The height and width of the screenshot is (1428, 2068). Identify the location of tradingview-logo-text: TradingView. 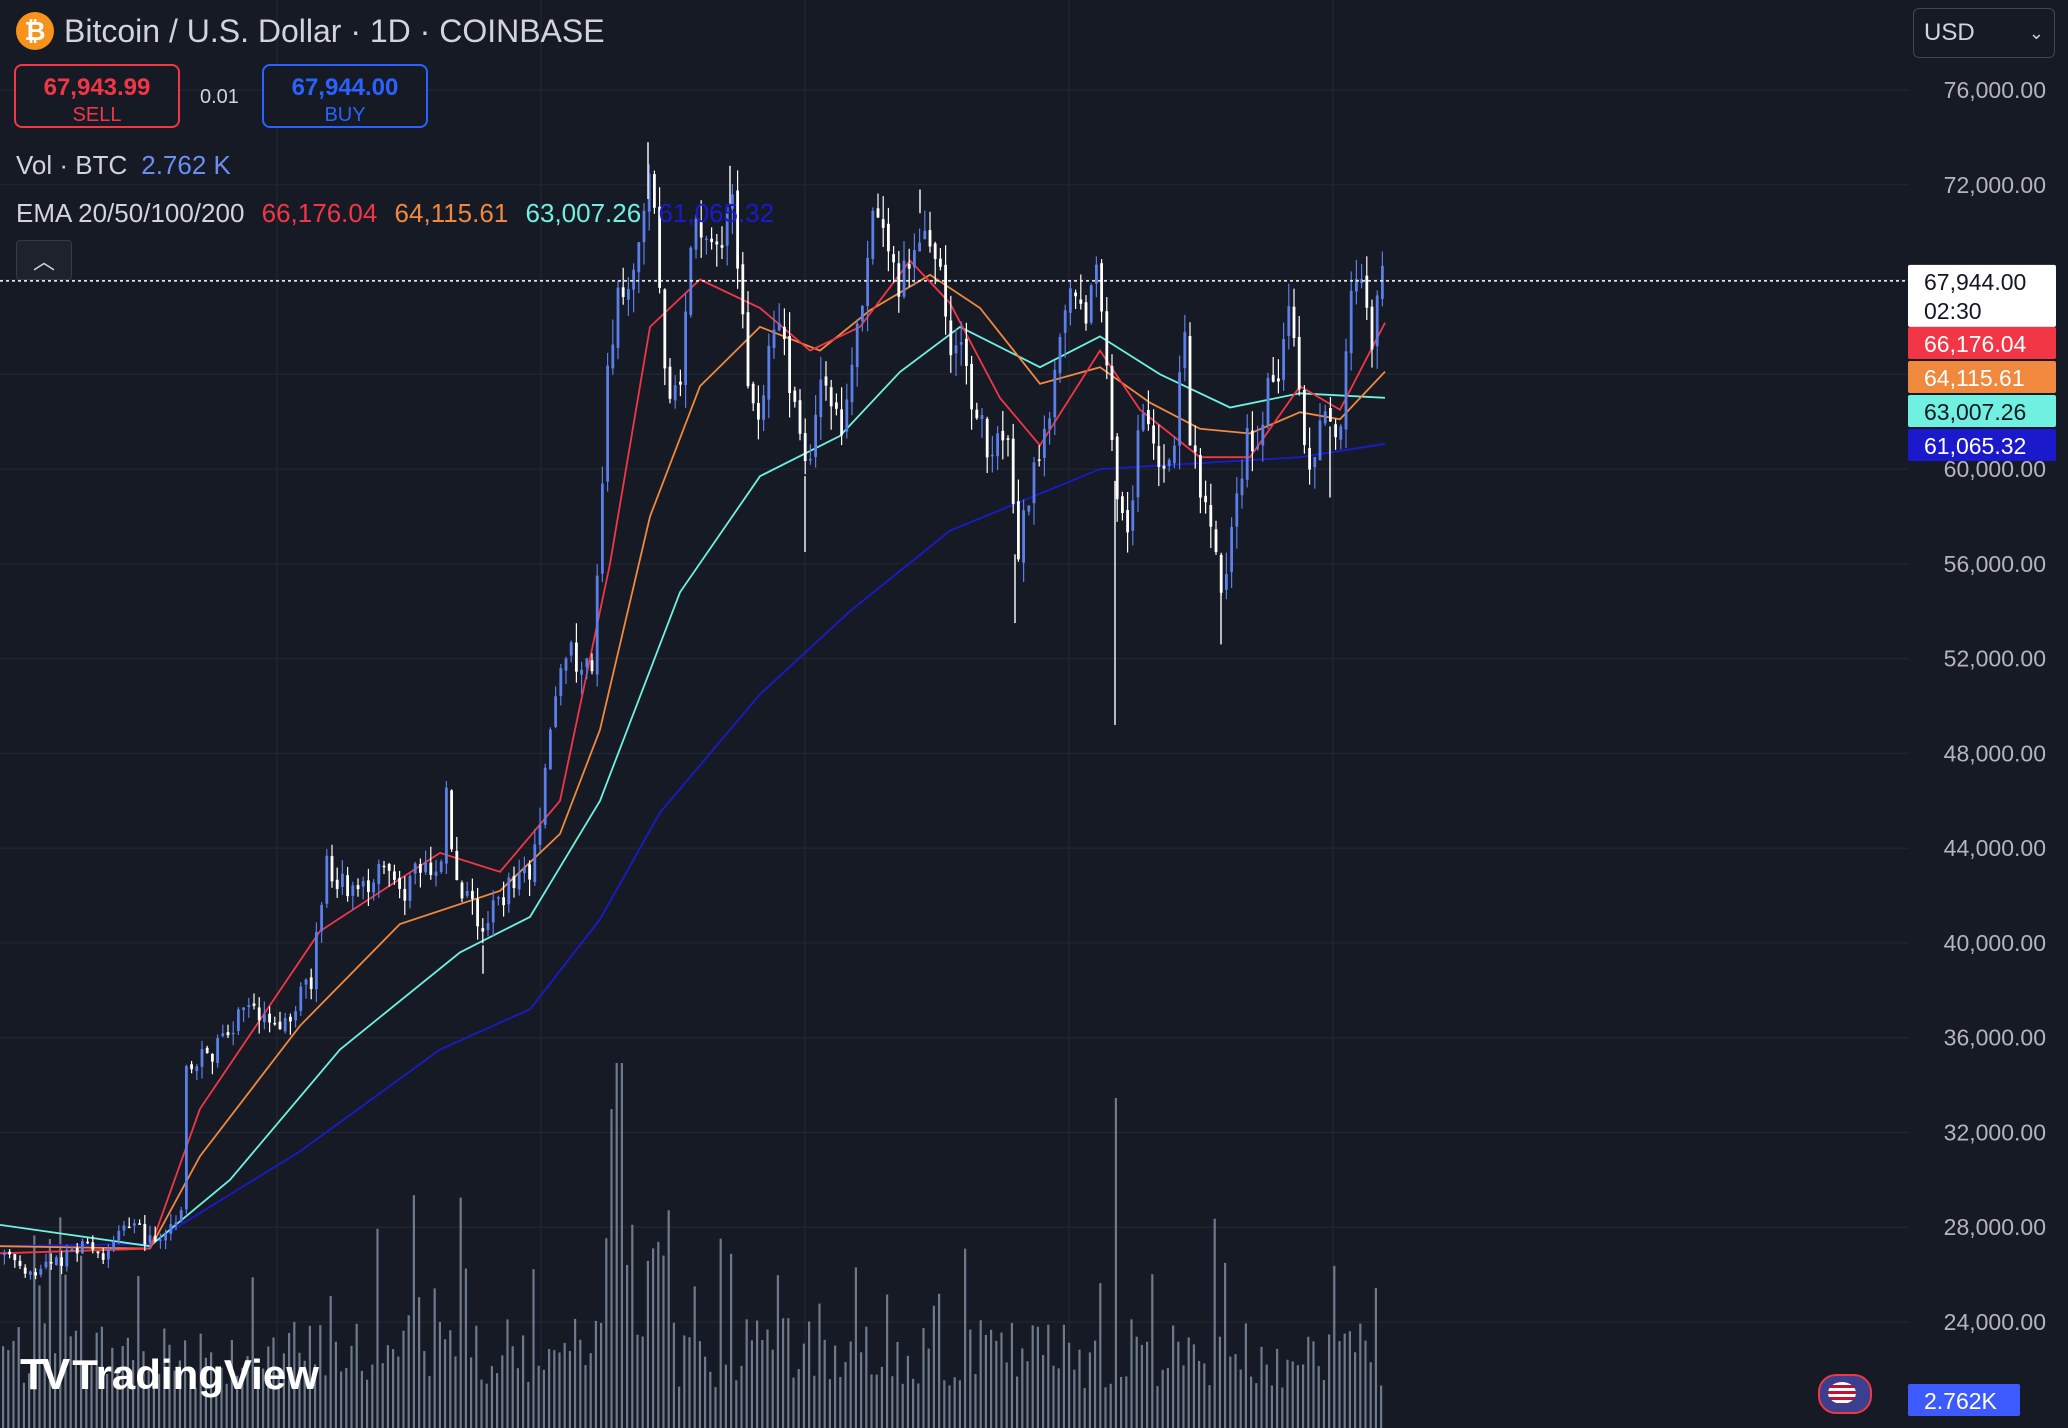
(195, 1374).